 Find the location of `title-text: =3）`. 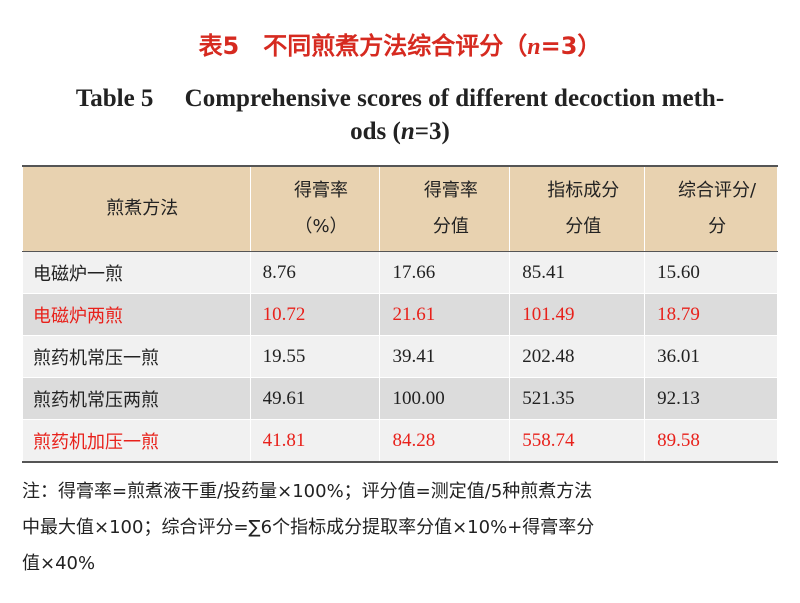

title-text: =3） is located at coordinates (571, 46).